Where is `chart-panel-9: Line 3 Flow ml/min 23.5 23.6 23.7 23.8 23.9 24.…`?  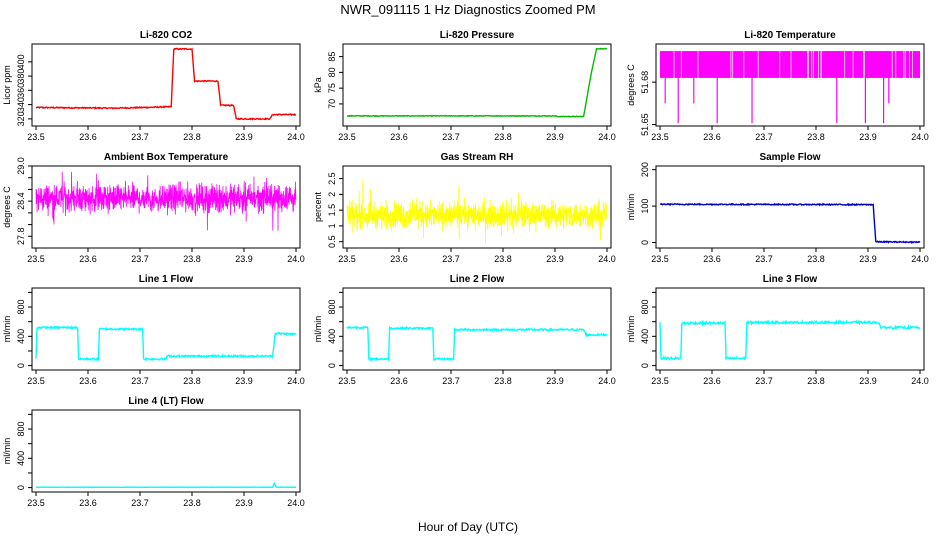 chart-panel-9: Line 3 Flow ml/min 23.5 23.6 23.7 23.8 23.9 24.… is located at coordinates (777, 330).